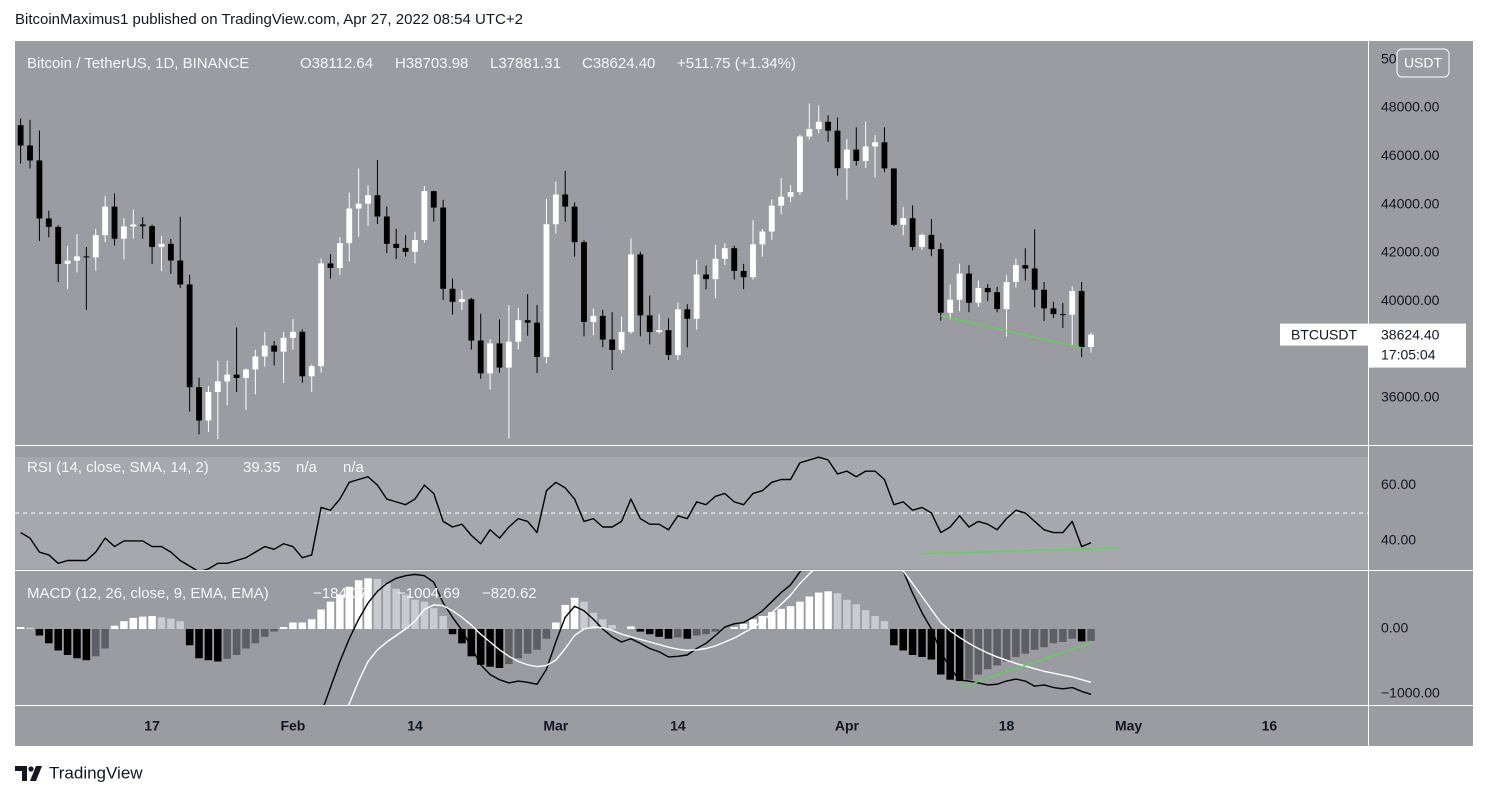 The width and height of the screenshot is (1489, 800). What do you see at coordinates (431, 63) in the screenshot?
I see `high-legend: H38703.98` at bounding box center [431, 63].